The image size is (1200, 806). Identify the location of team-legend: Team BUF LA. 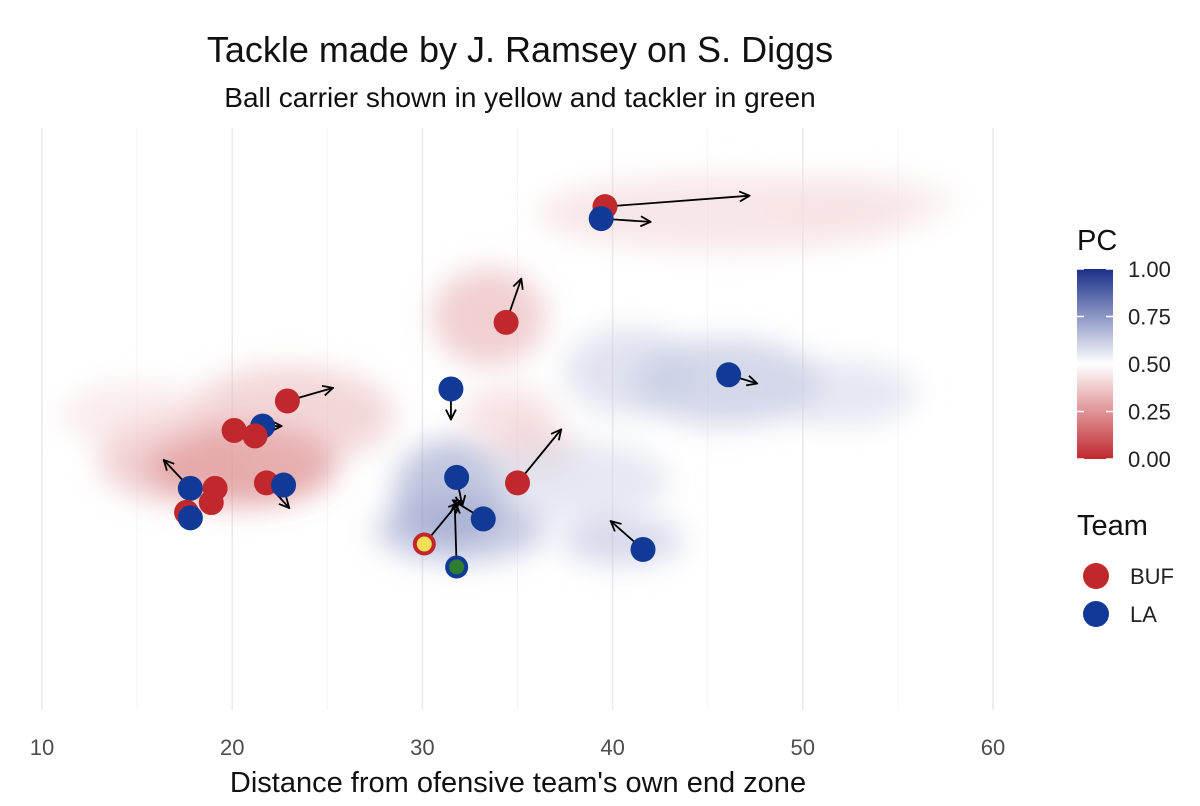
(1125, 568).